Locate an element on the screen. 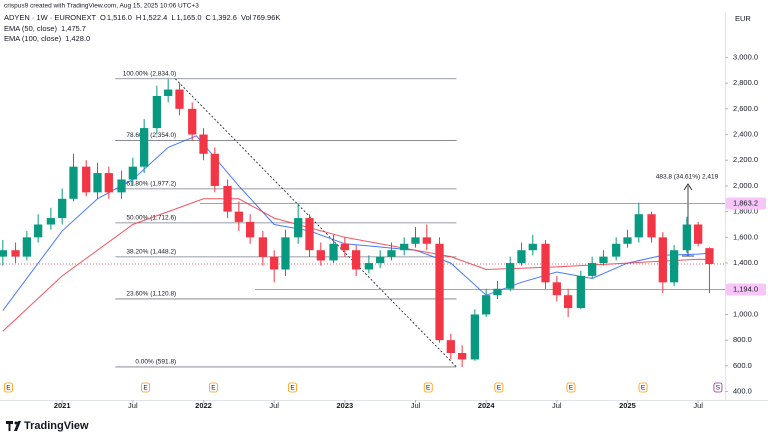 This screenshot has width=768, height=438. ohlc-key: O is located at coordinates (103, 17).